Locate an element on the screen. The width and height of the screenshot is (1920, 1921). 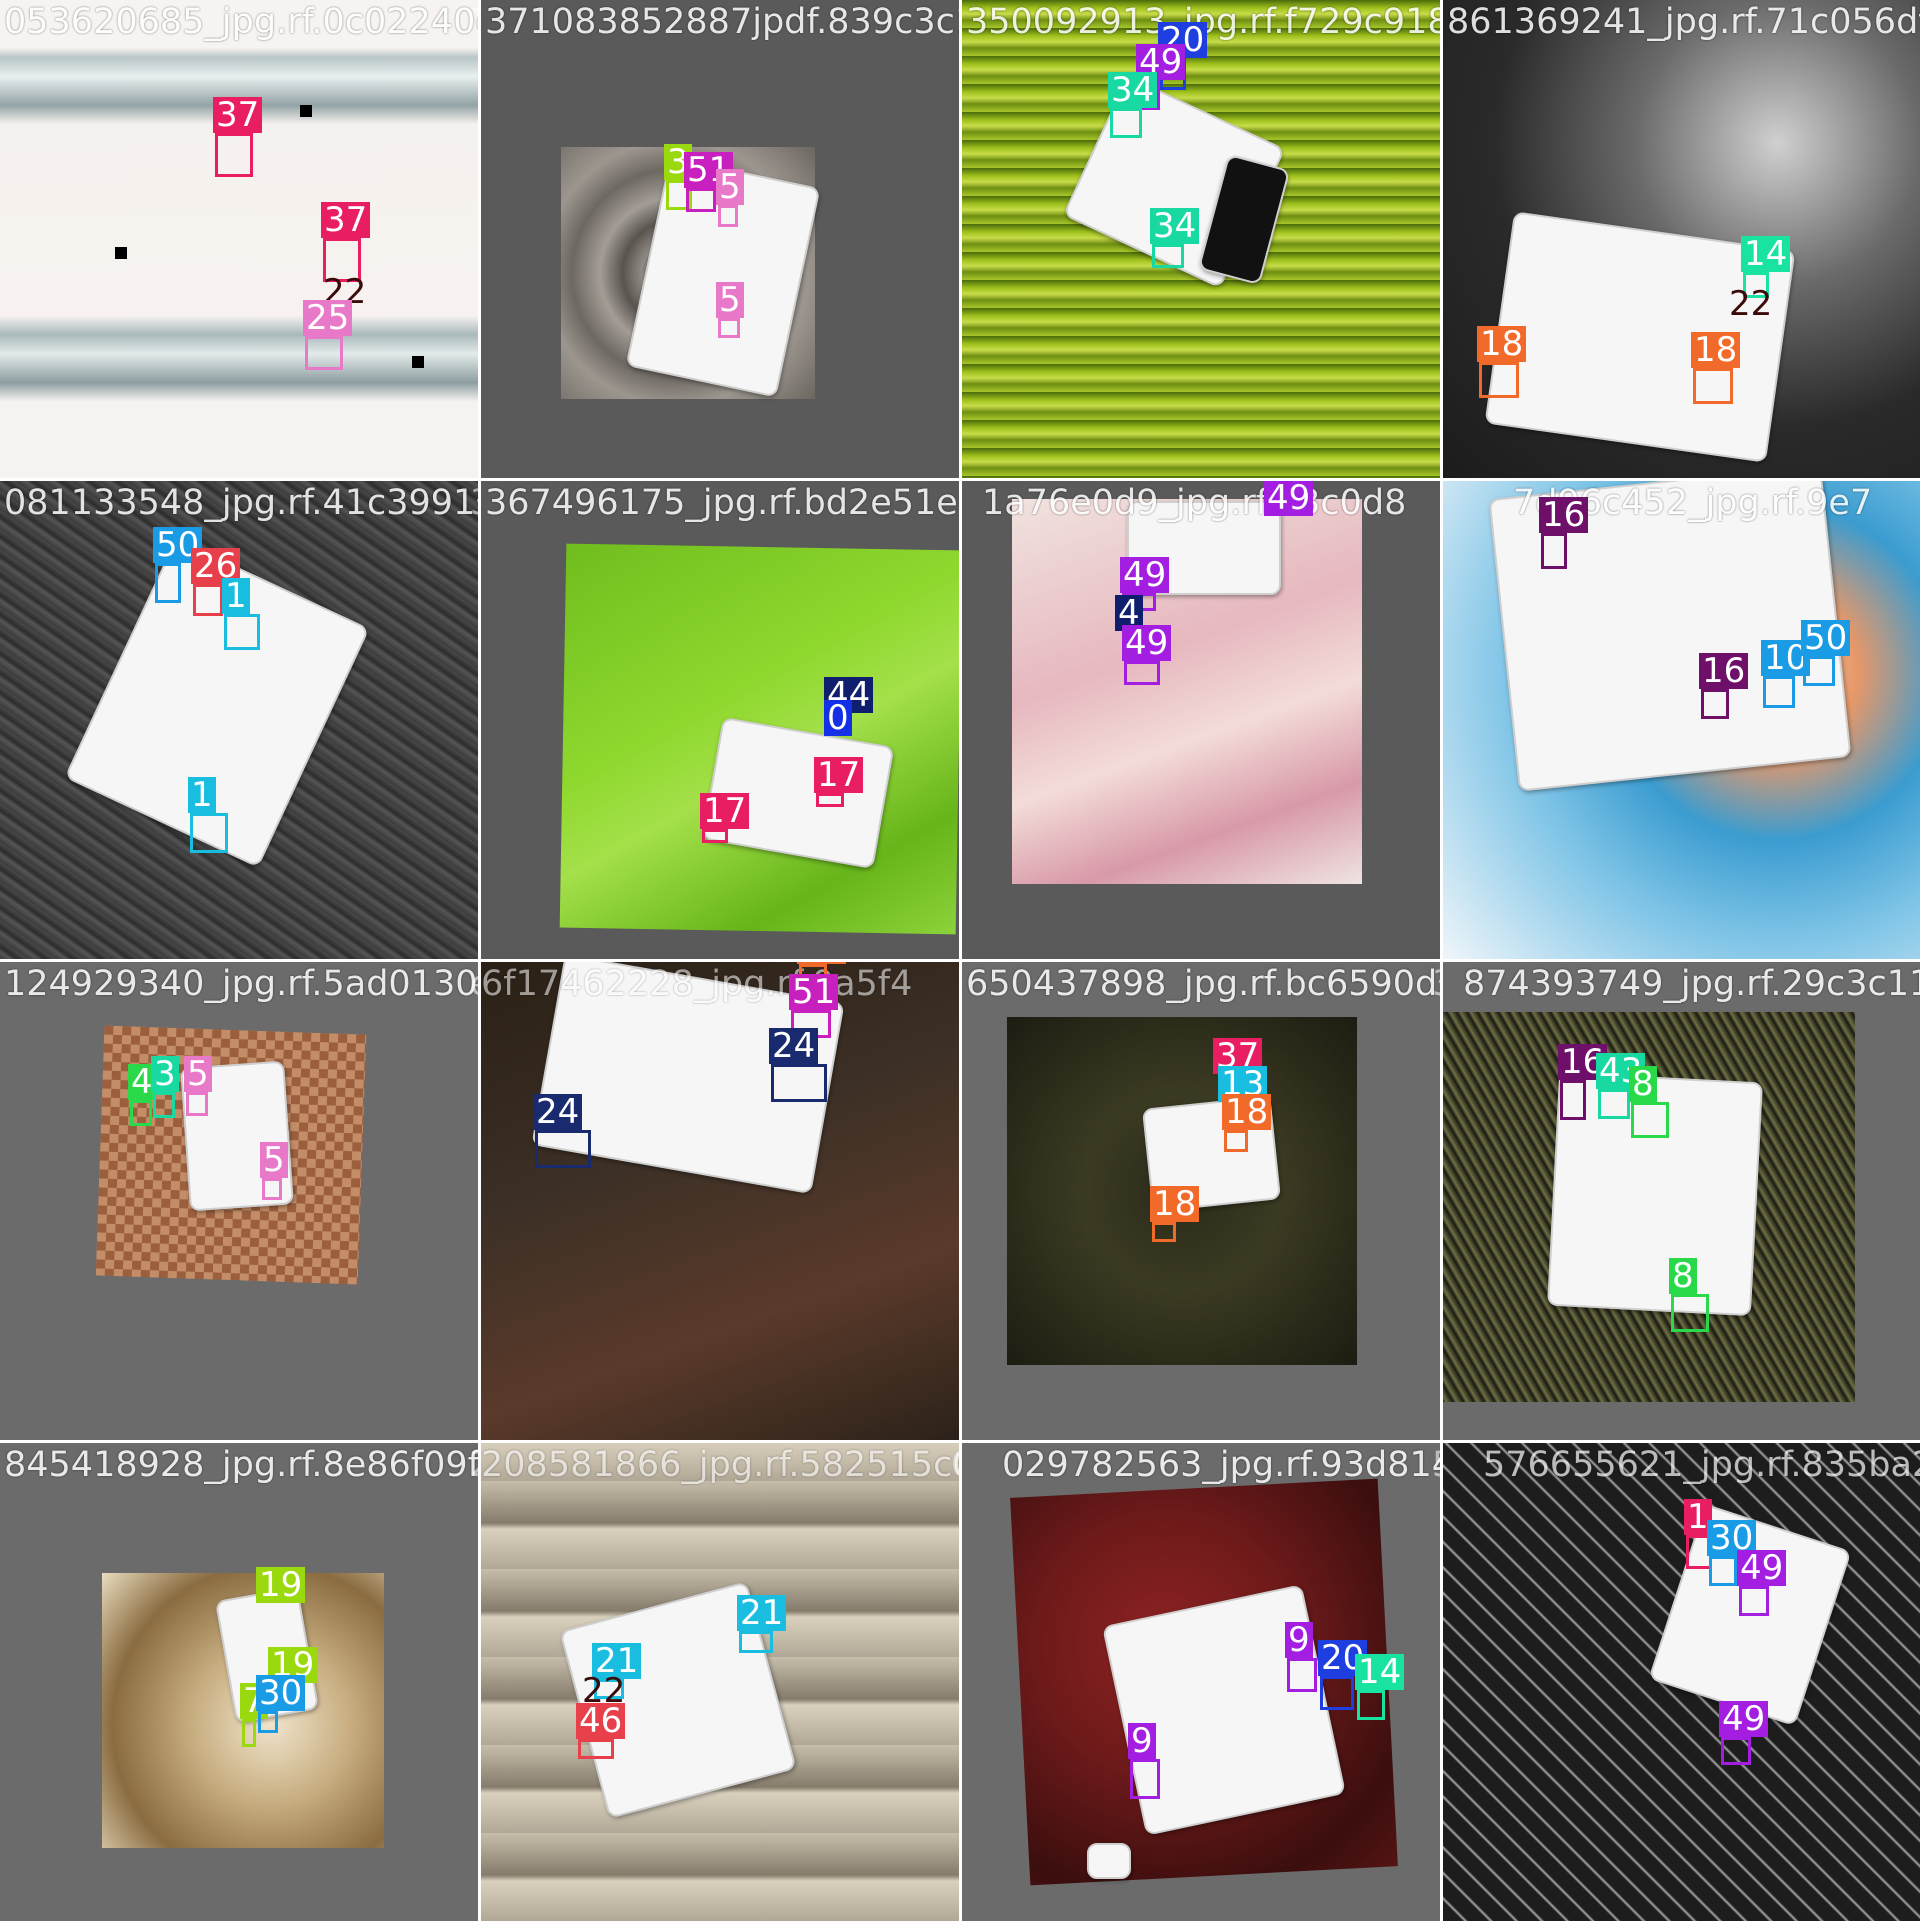
detection: 10 is located at coordinates (1779, 692).